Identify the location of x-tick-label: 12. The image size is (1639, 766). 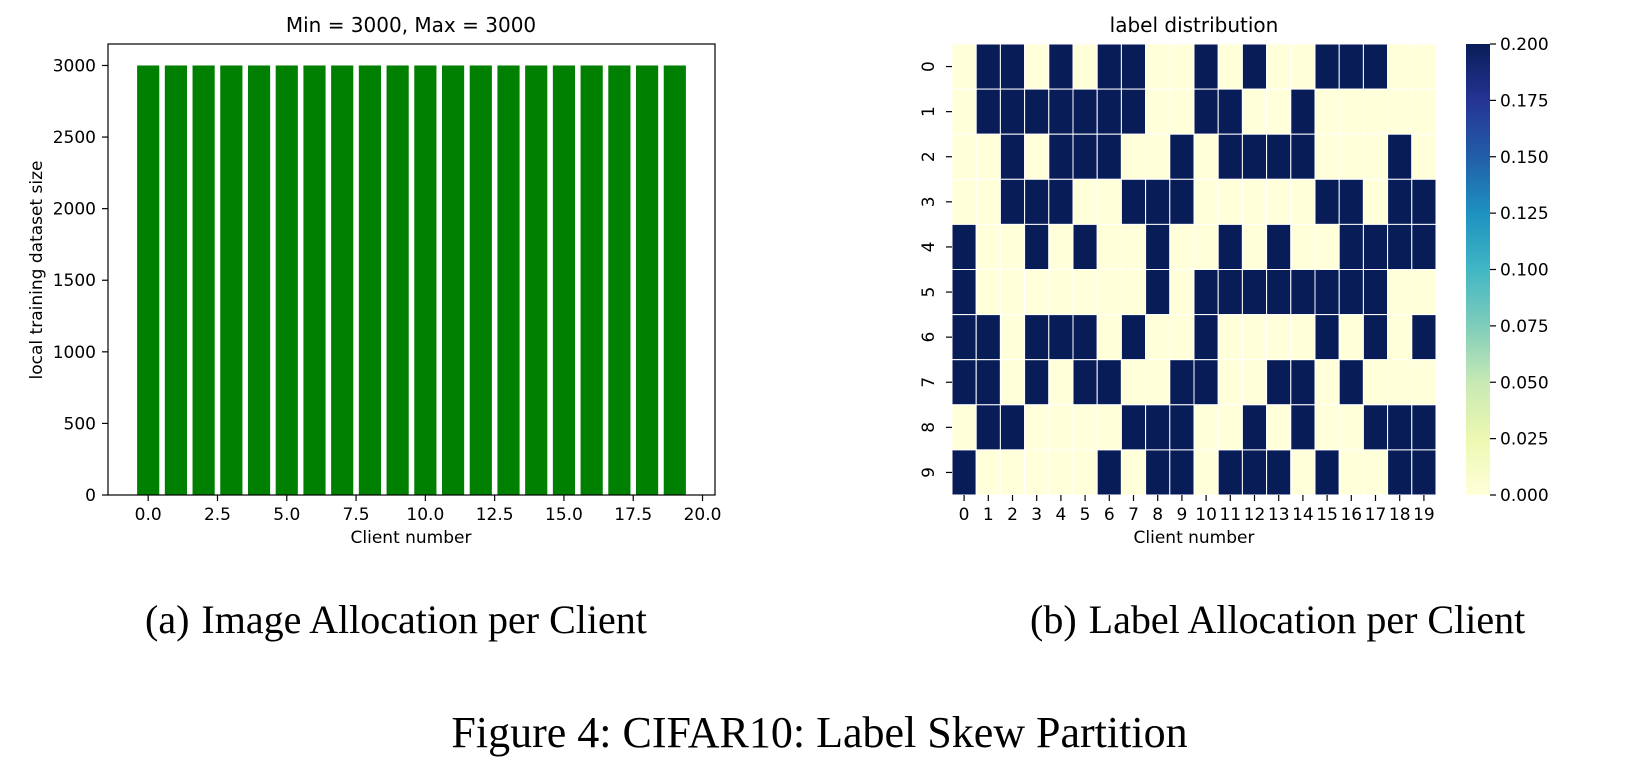
(1255, 515).